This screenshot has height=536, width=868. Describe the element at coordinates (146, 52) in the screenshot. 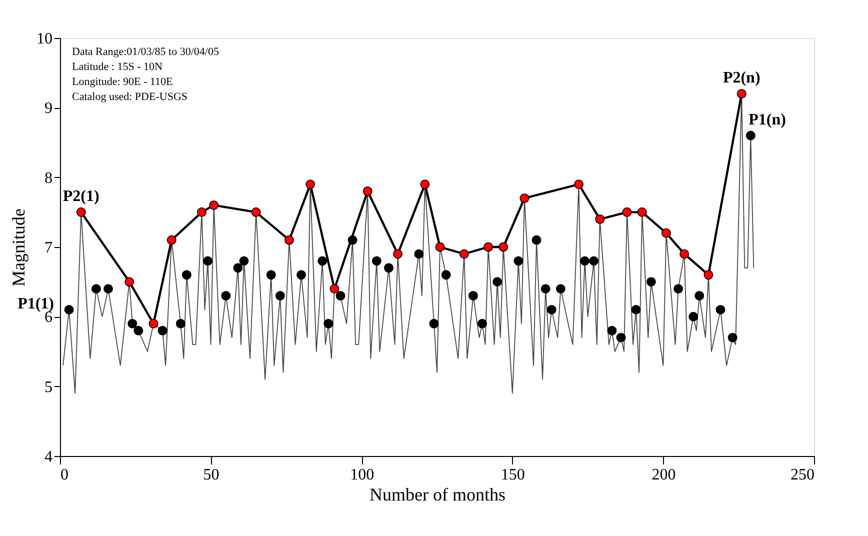

I see `annotation: Data Range:01/03/85 to 30/04/05` at that location.